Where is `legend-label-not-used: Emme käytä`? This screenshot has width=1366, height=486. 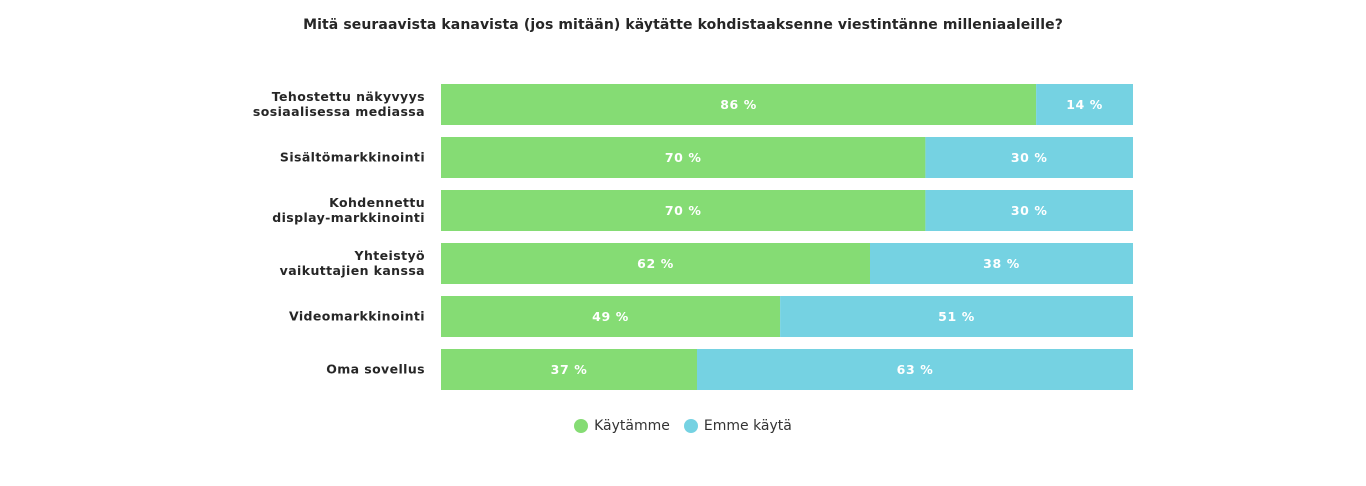 legend-label-not-used: Emme käytä is located at coordinates (747, 426).